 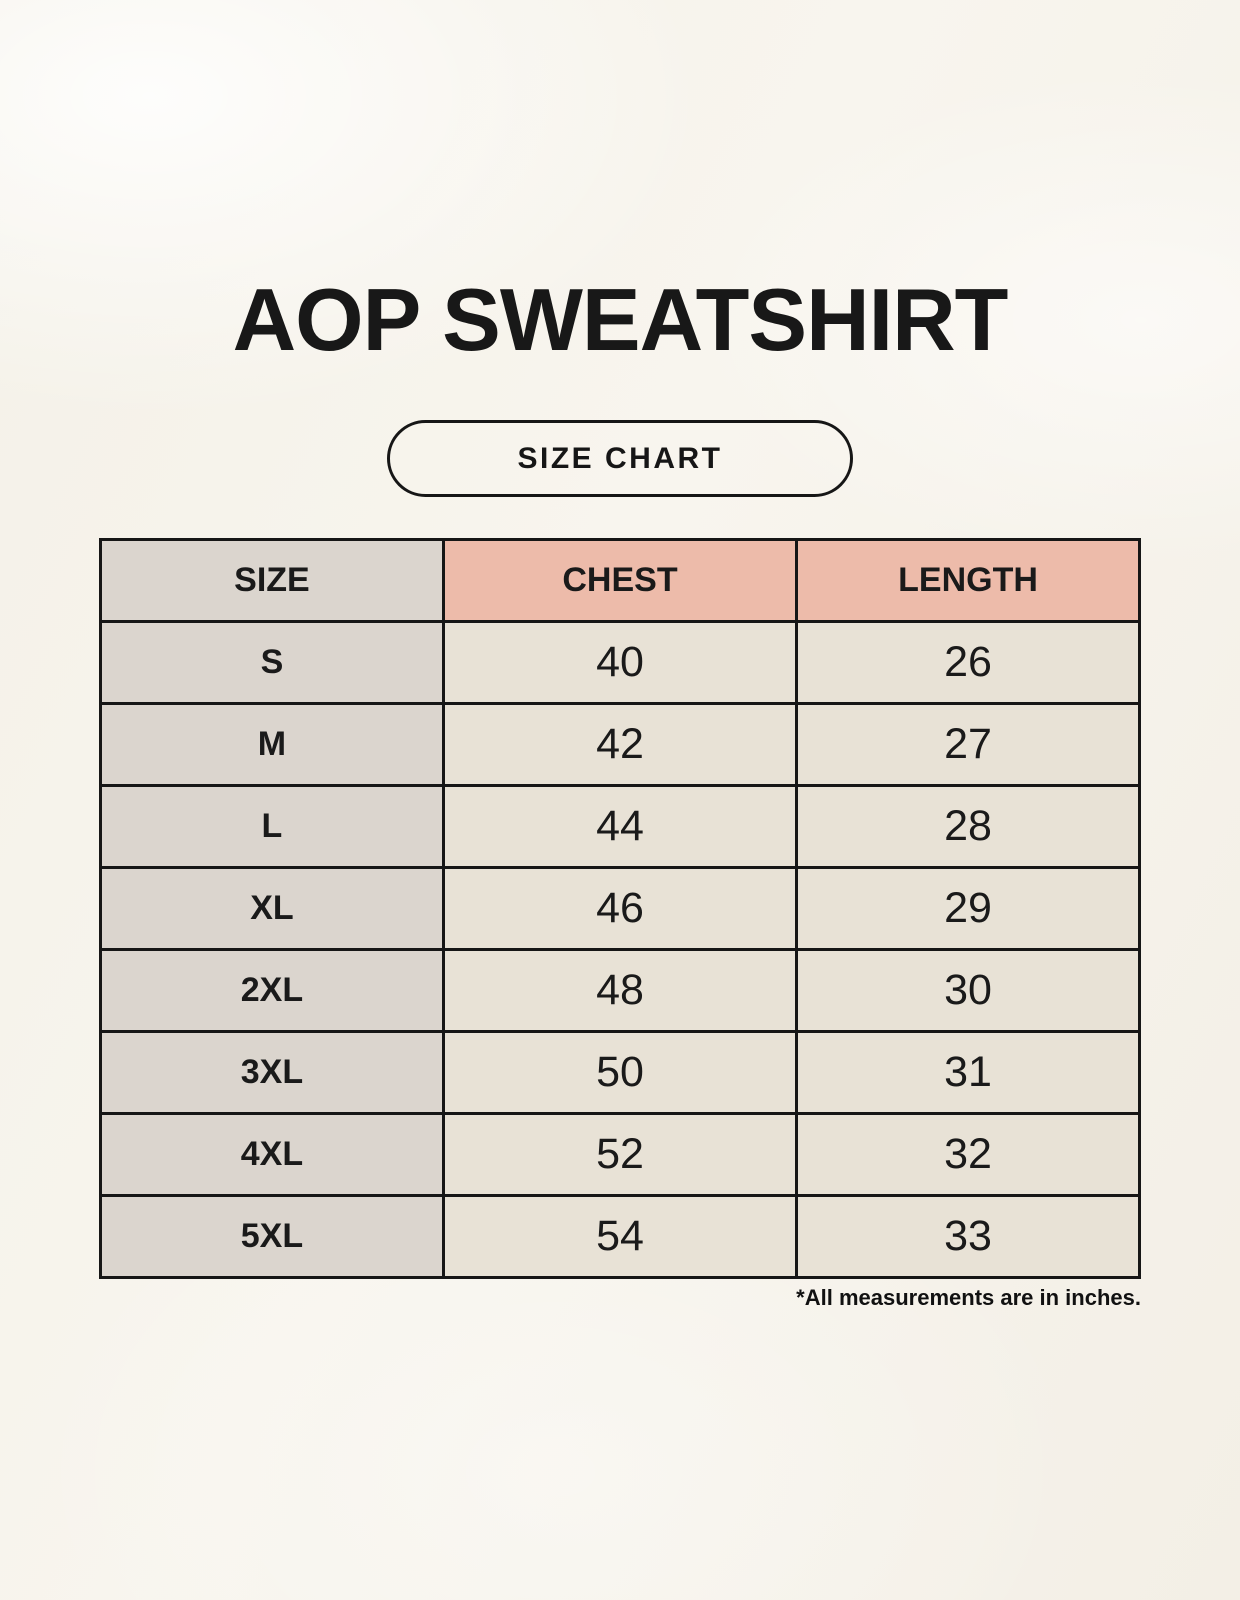 What do you see at coordinates (968, 1297) in the screenshot?
I see `measurements-footnote: *All measurements are in inches.` at bounding box center [968, 1297].